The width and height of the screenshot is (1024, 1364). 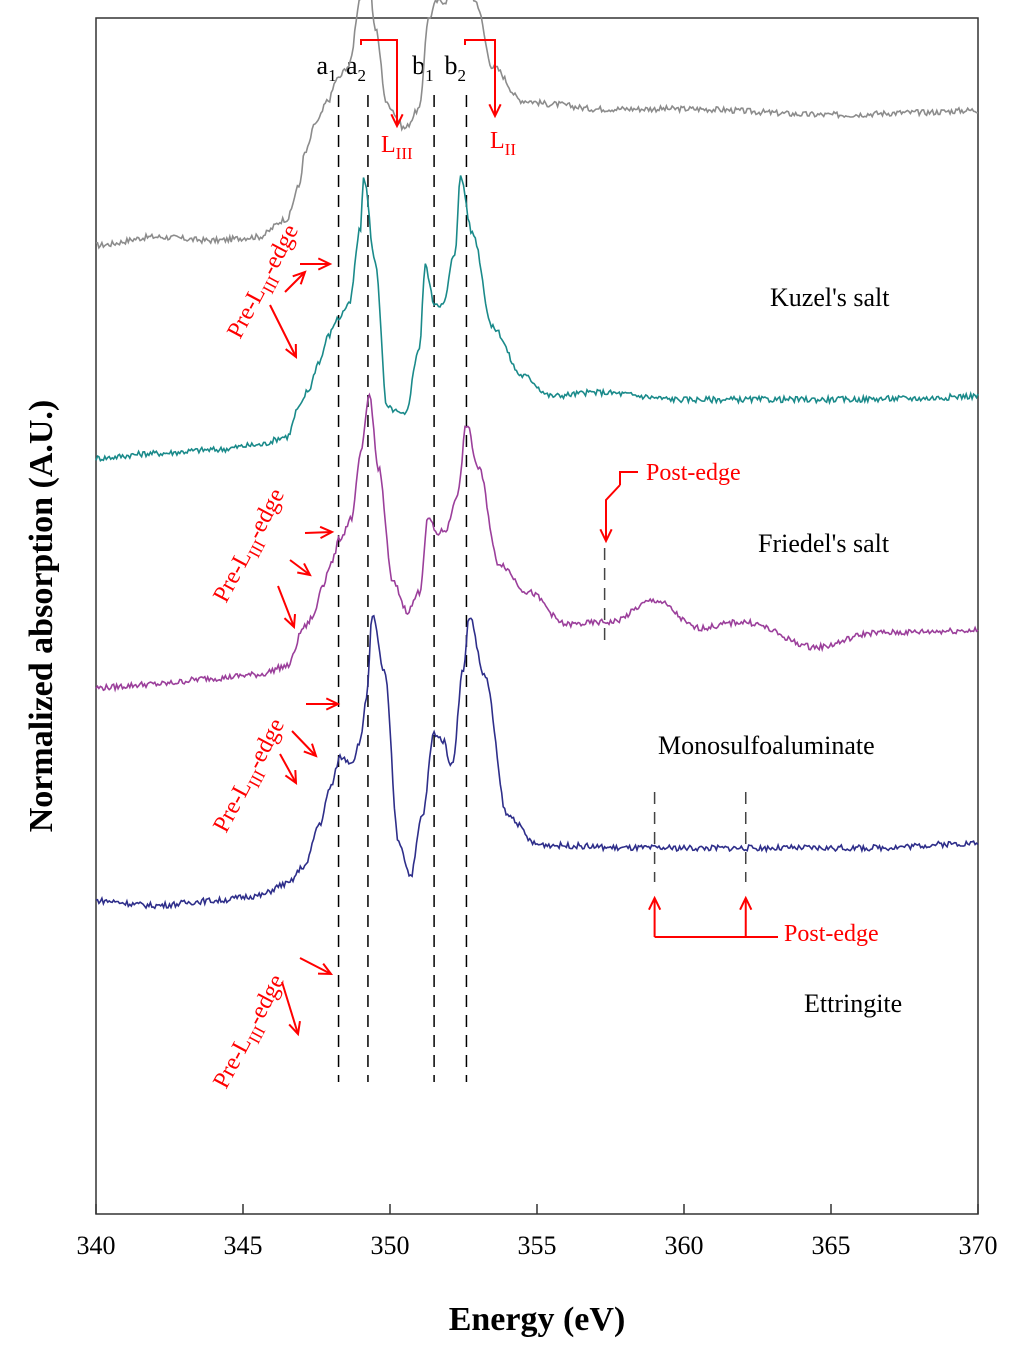 I want to click on peak-label-b2: b2, so click(x=455, y=68).